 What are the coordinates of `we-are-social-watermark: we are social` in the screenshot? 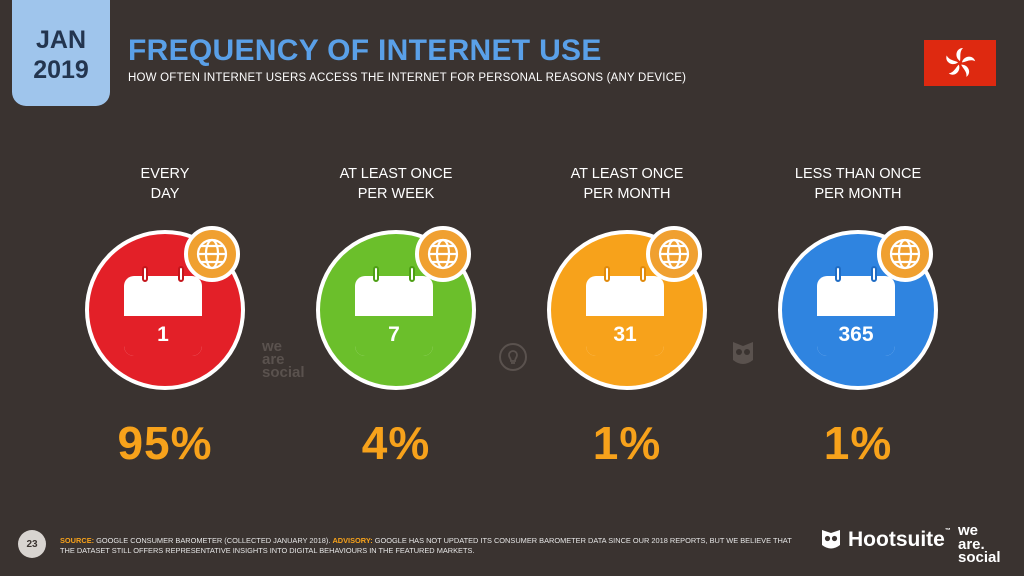 It's located at (283, 359).